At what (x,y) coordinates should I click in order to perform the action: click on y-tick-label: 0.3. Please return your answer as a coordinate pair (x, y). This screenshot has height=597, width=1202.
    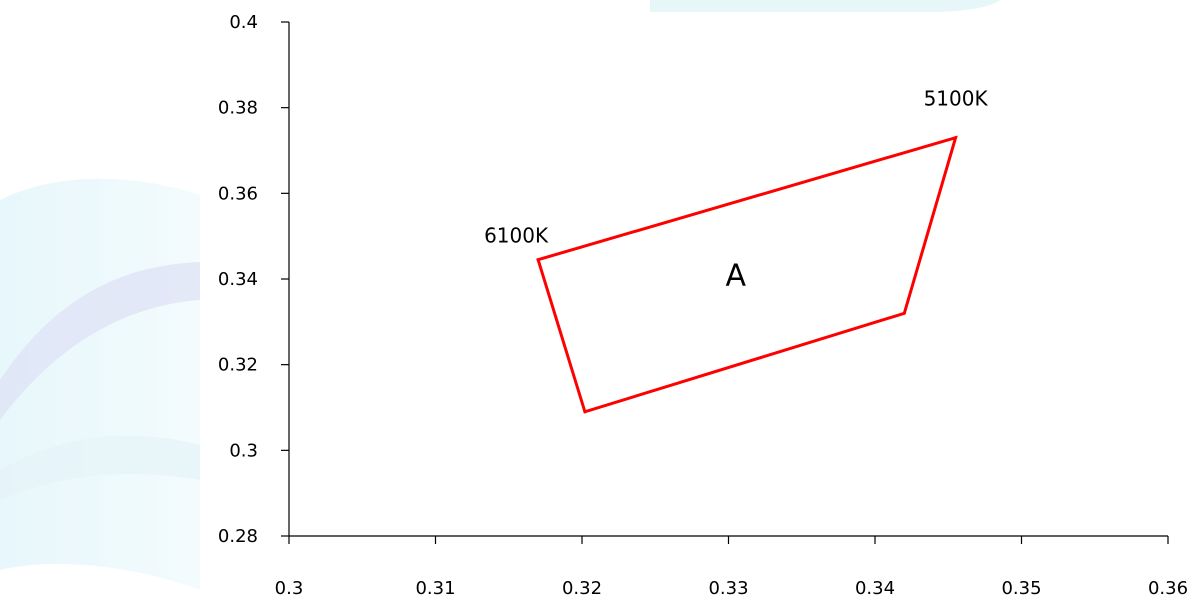
    Looking at the image, I should click on (243, 450).